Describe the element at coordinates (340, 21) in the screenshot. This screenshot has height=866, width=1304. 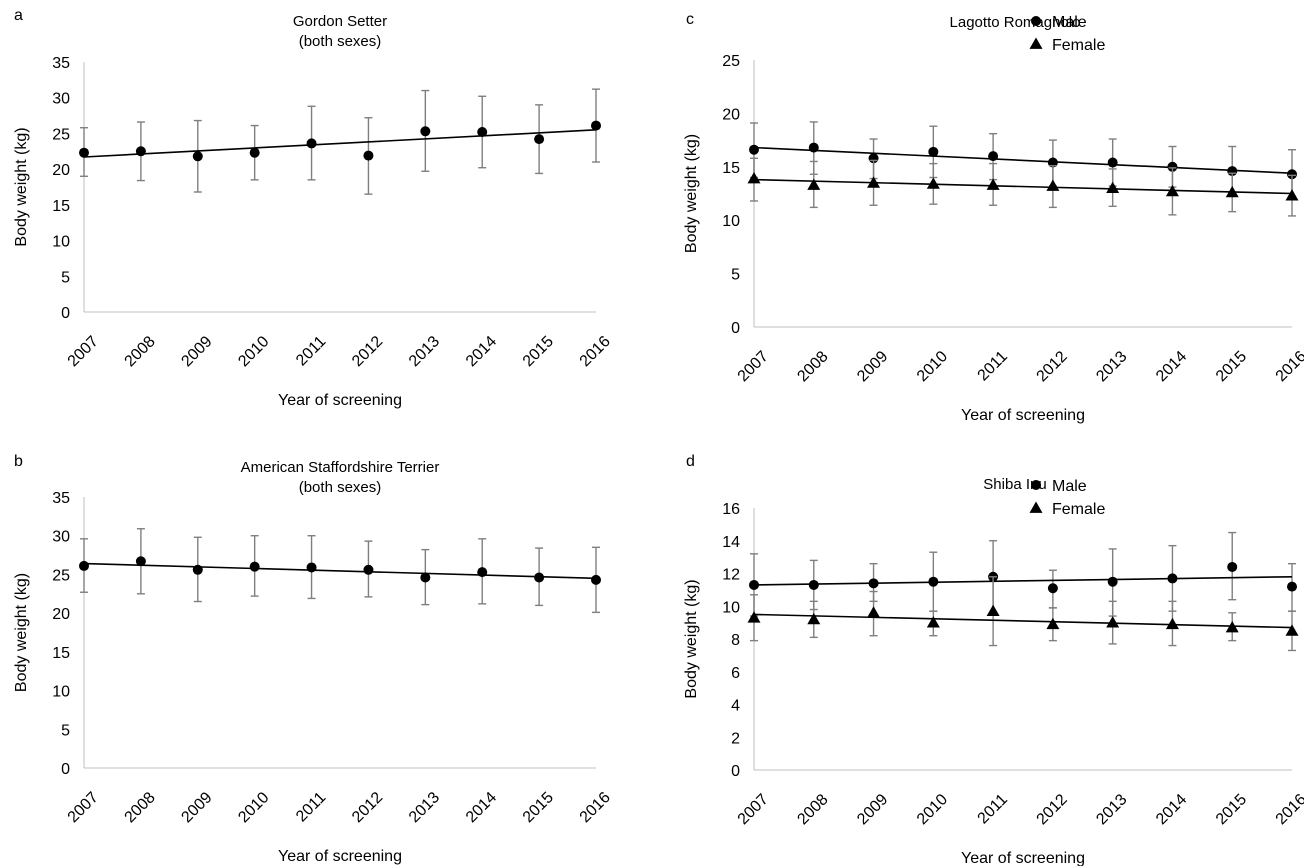
I see `chart-title: Gordon Setter` at that location.